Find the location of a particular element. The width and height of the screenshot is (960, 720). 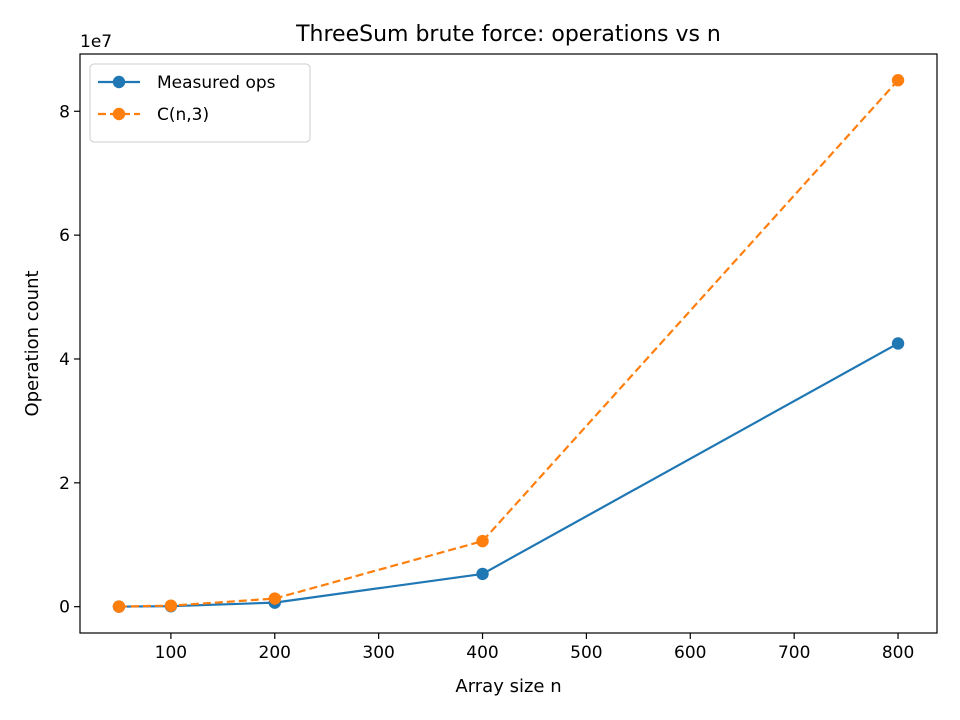

x-tick-label-100: 100 is located at coordinates (171, 653).